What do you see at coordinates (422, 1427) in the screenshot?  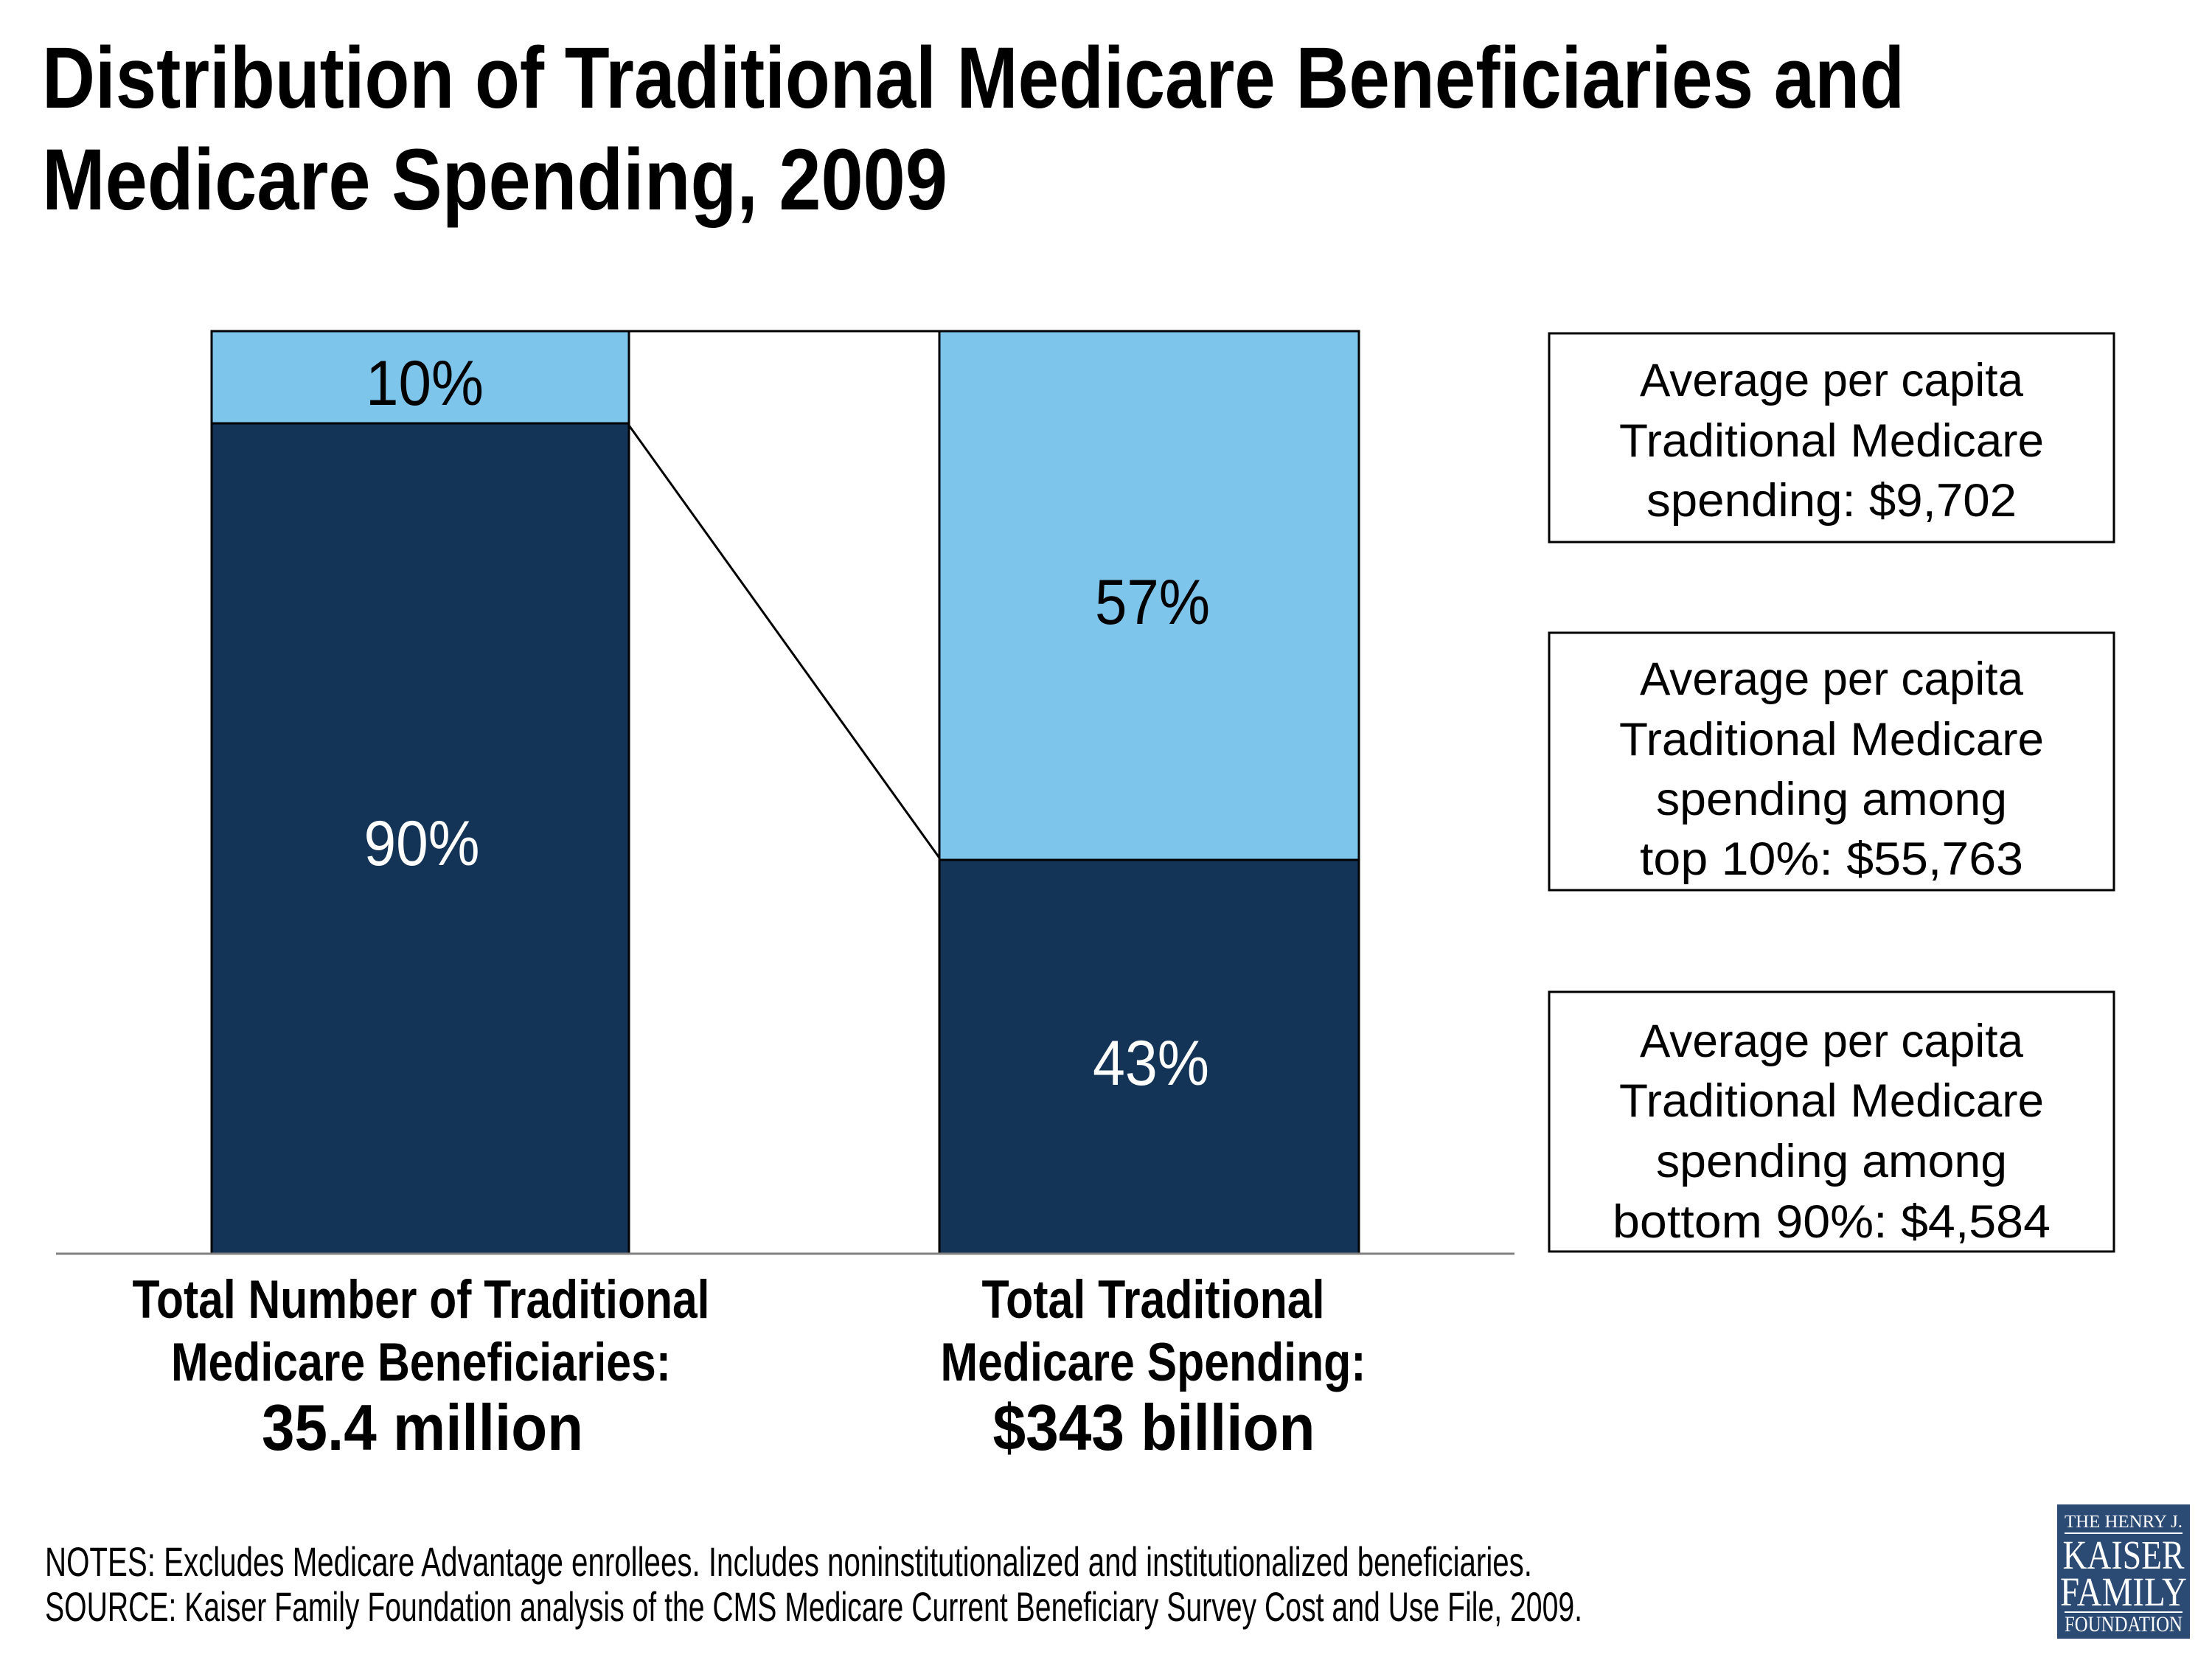 I see `svg-text: 35.4 million` at bounding box center [422, 1427].